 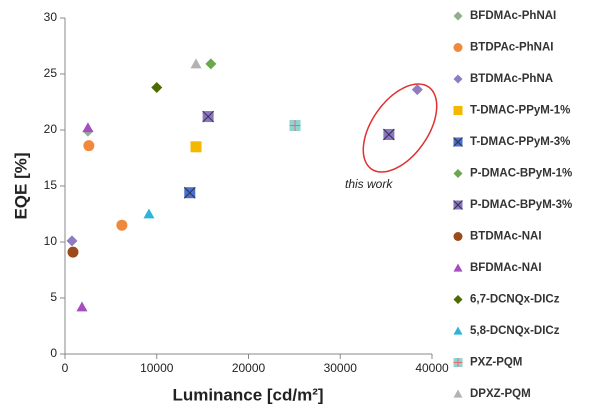 I want to click on legend-label: 5,8-DCNQx-DICz, so click(x=515, y=331).